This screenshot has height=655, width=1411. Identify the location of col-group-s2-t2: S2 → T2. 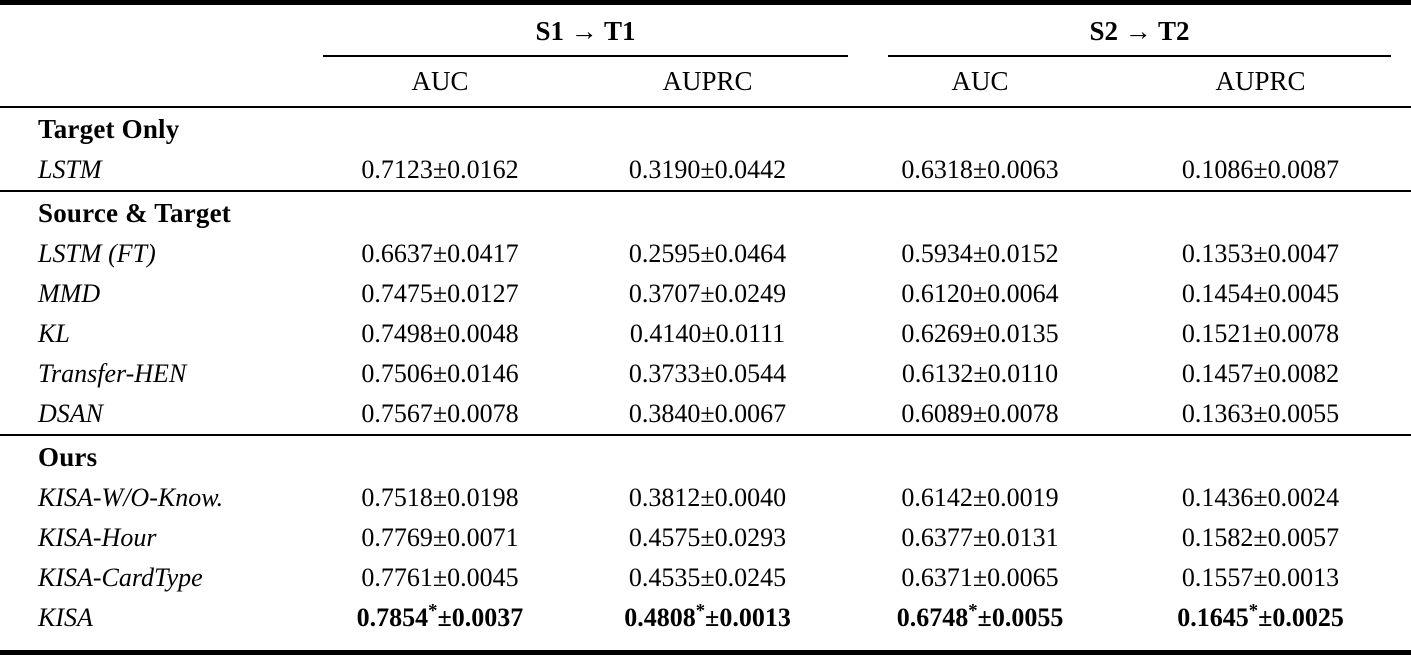
(1130, 31).